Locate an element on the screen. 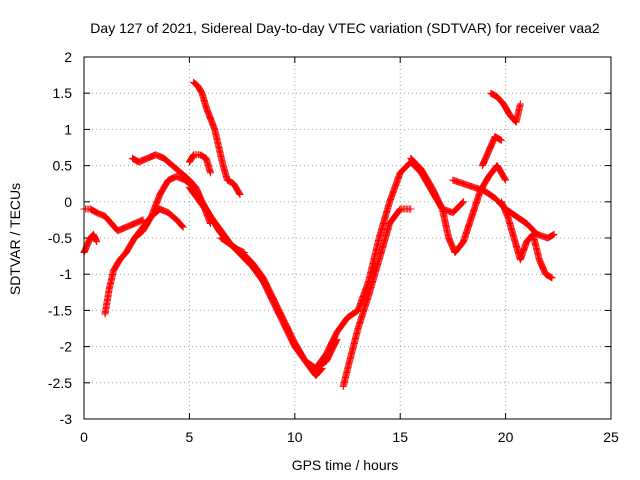 This screenshot has width=640, height=480. y-tick-label: 1.5 is located at coordinates (63, 93).